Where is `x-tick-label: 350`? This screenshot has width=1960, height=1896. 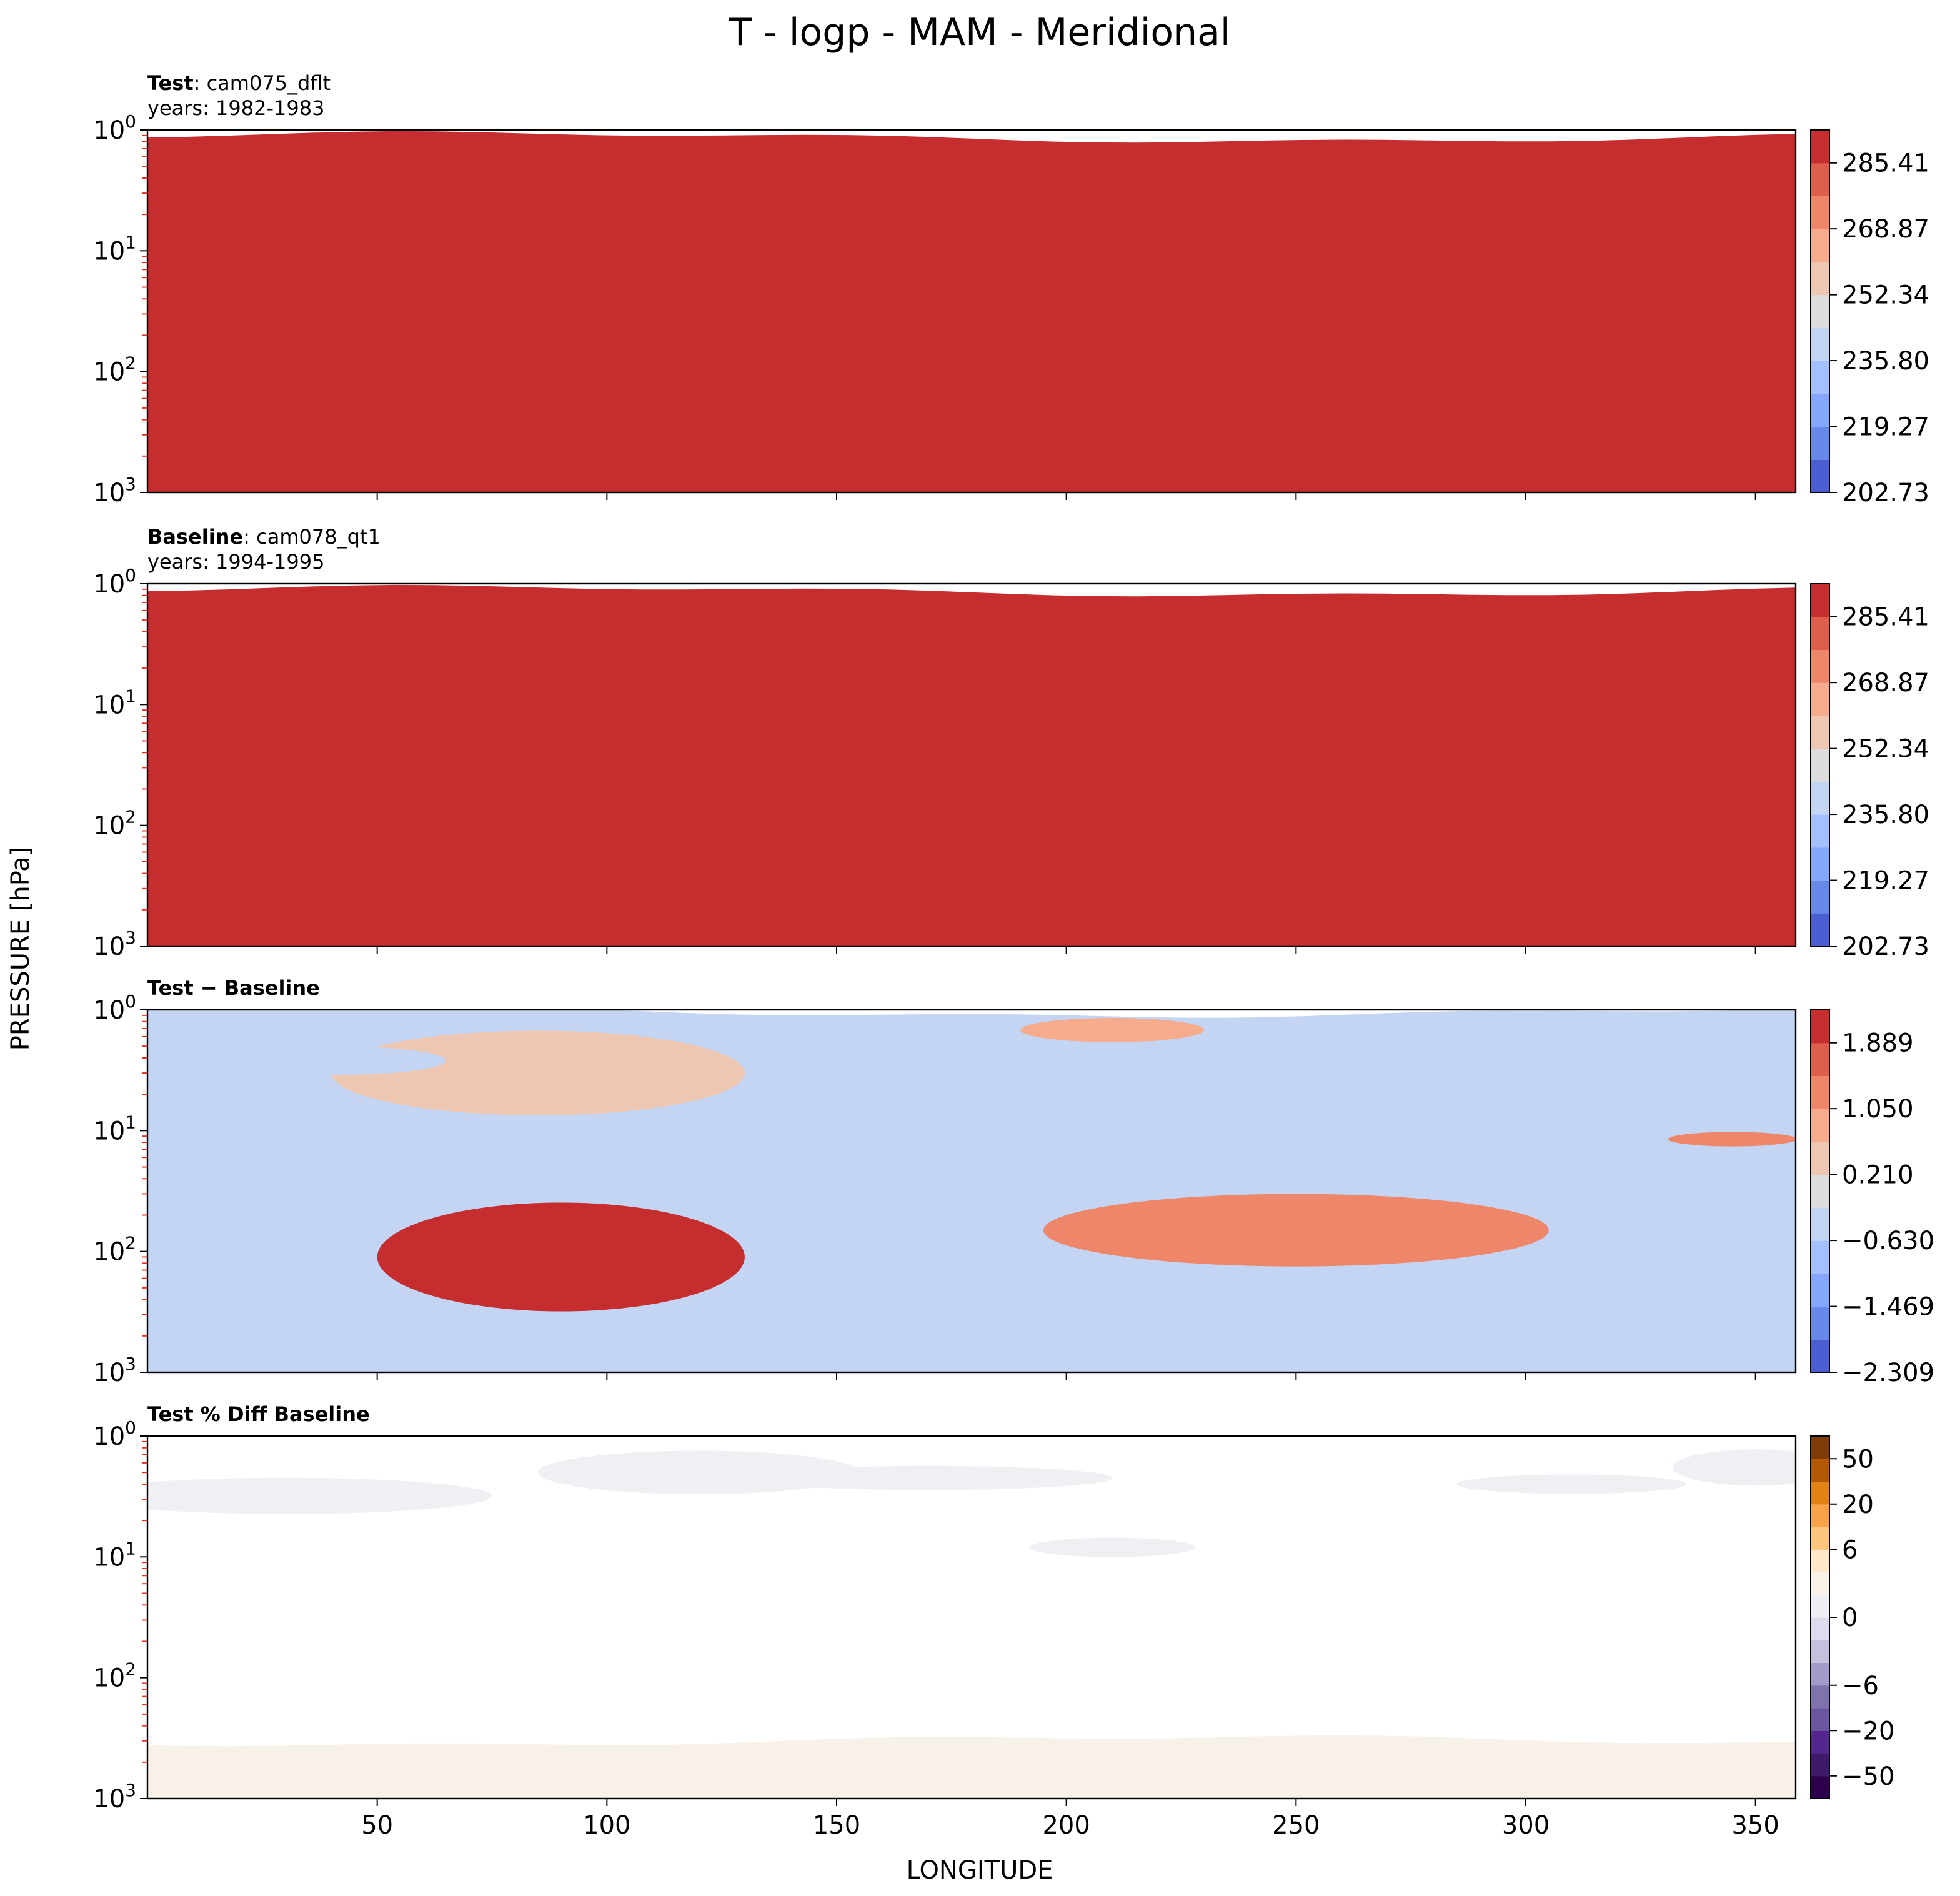
x-tick-label: 350 is located at coordinates (1755, 1825).